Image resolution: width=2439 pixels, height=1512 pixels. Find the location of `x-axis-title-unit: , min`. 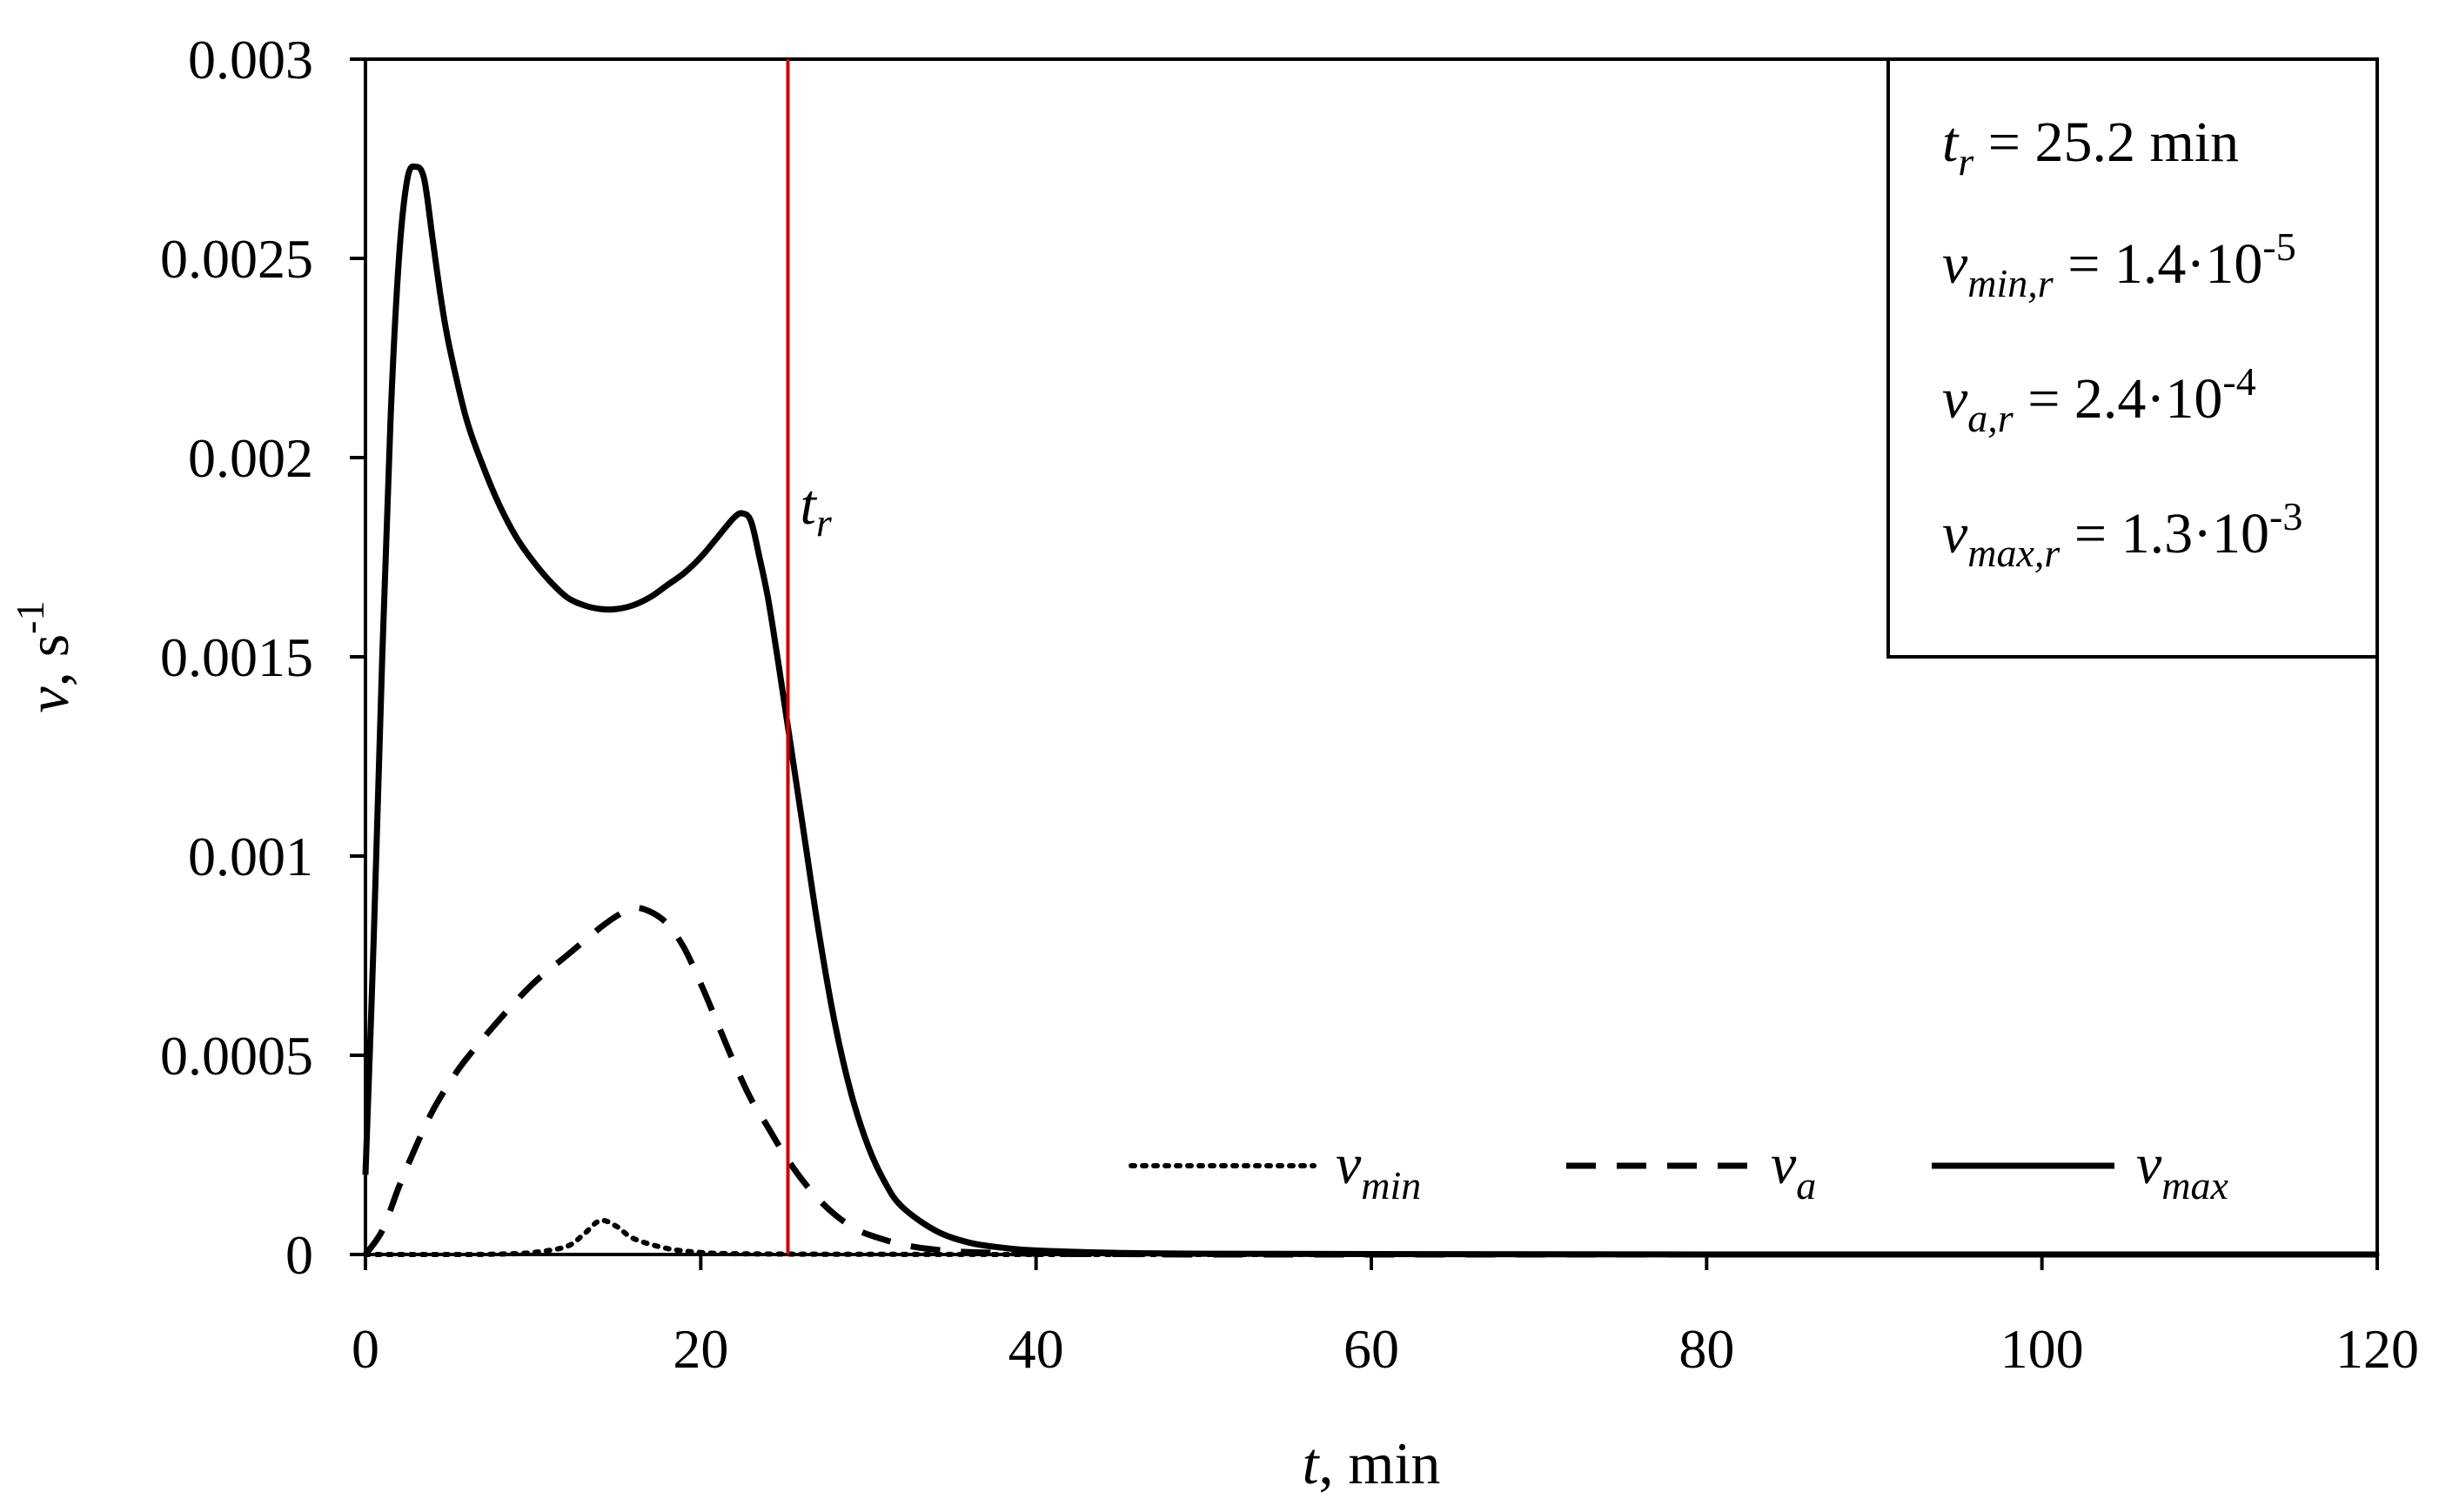

x-axis-title-unit: , min is located at coordinates (1380, 1463).